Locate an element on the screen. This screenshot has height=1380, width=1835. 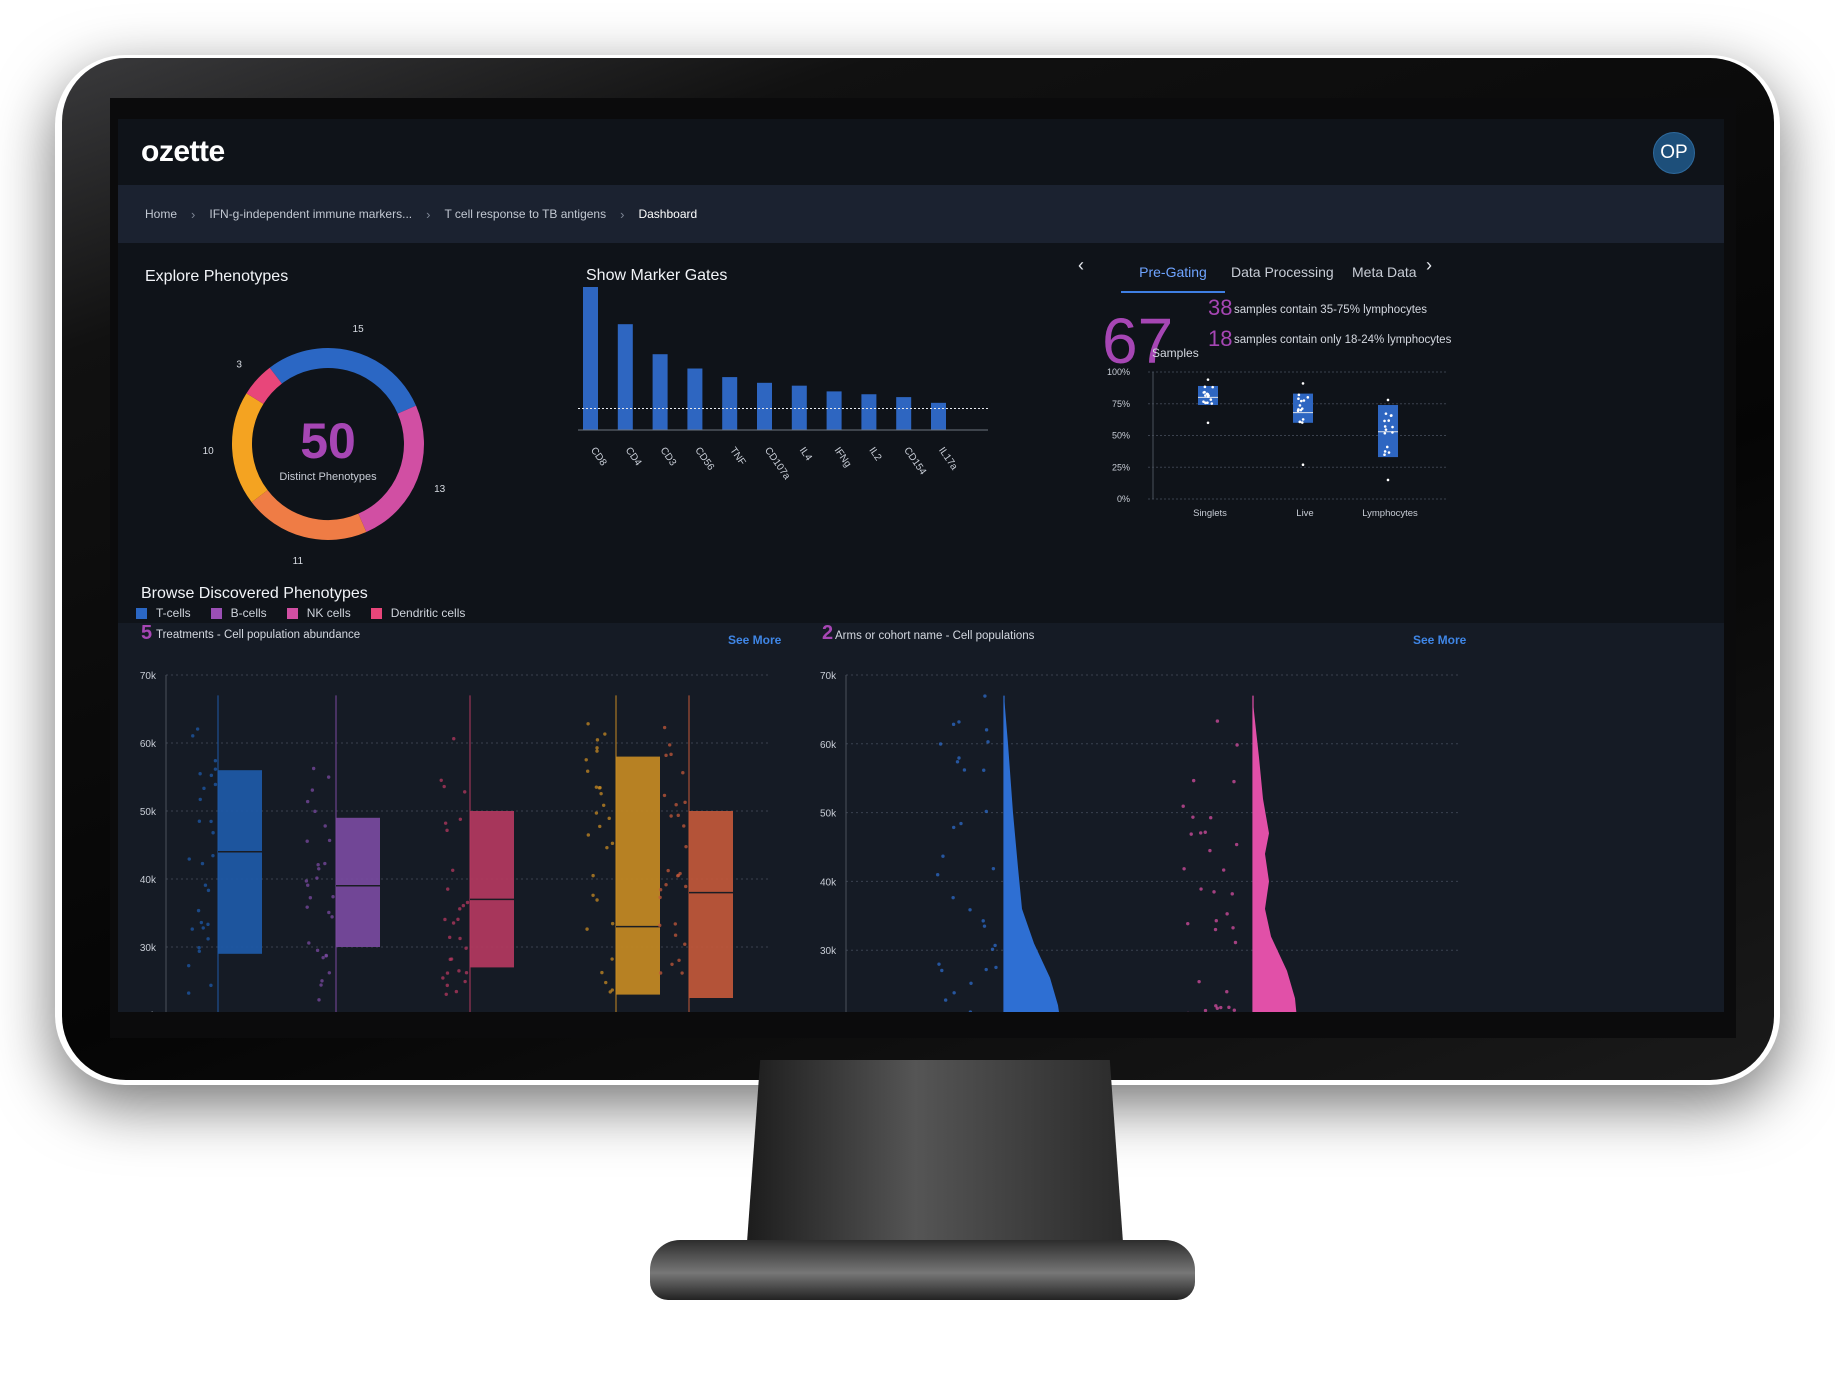
phenotype-legend: T-cells B-cells NK cells Dendritic cells is located at coordinates (310, 613).